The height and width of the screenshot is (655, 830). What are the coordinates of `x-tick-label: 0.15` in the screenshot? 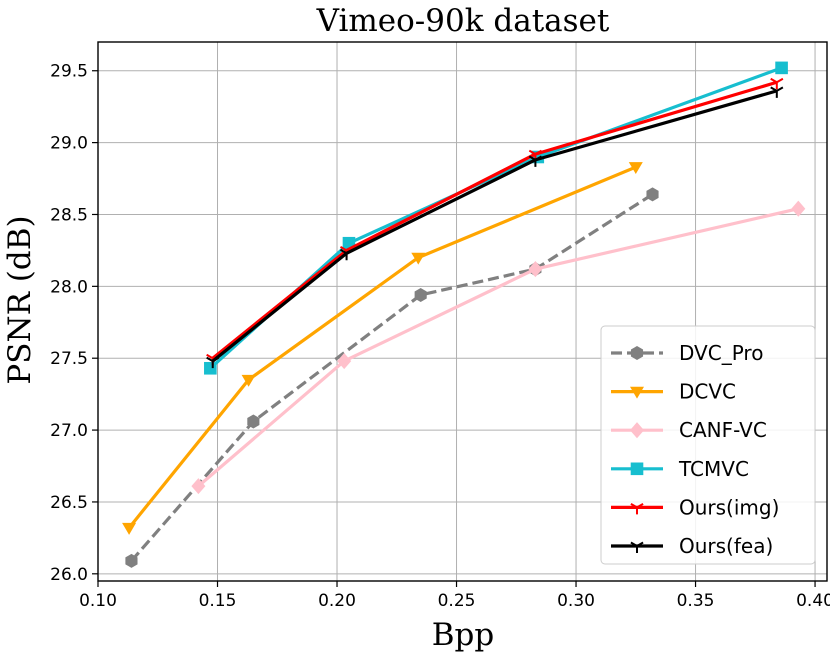 It's located at (218, 601).